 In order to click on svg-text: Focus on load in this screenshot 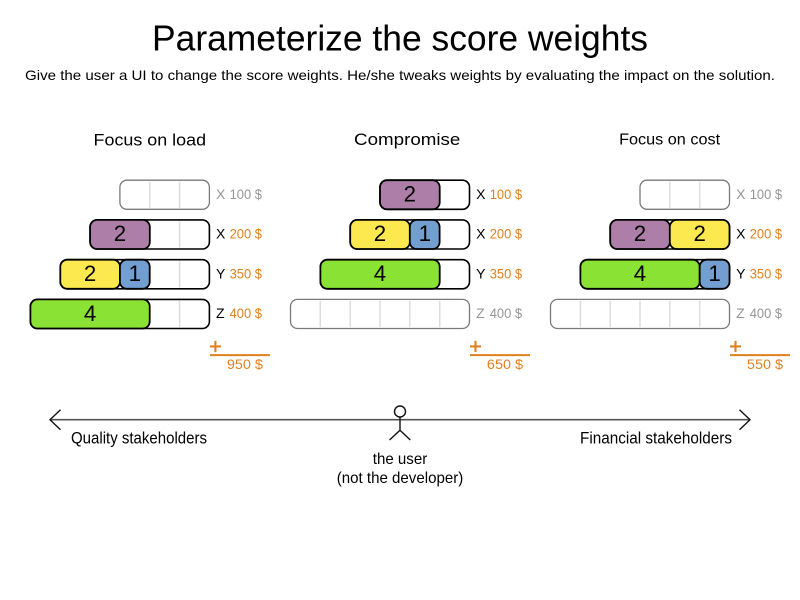, I will do `click(150, 140)`.